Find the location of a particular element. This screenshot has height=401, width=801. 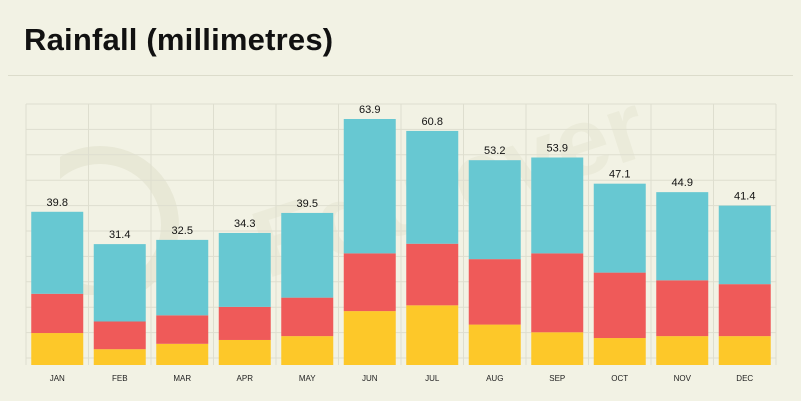

x-tick-label: JUN is located at coordinates (370, 378).